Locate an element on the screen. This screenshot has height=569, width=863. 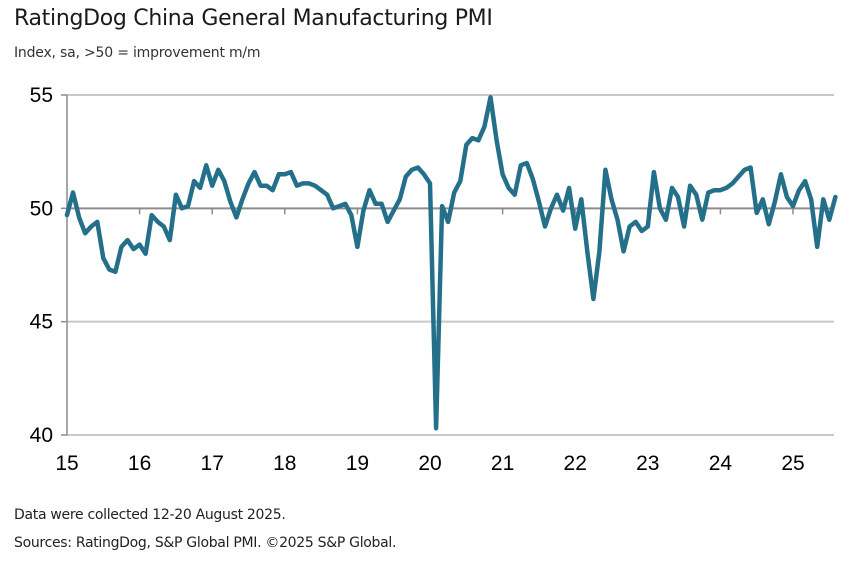
y-axis-ticks: 55 50 45 40 is located at coordinates (41, 265).